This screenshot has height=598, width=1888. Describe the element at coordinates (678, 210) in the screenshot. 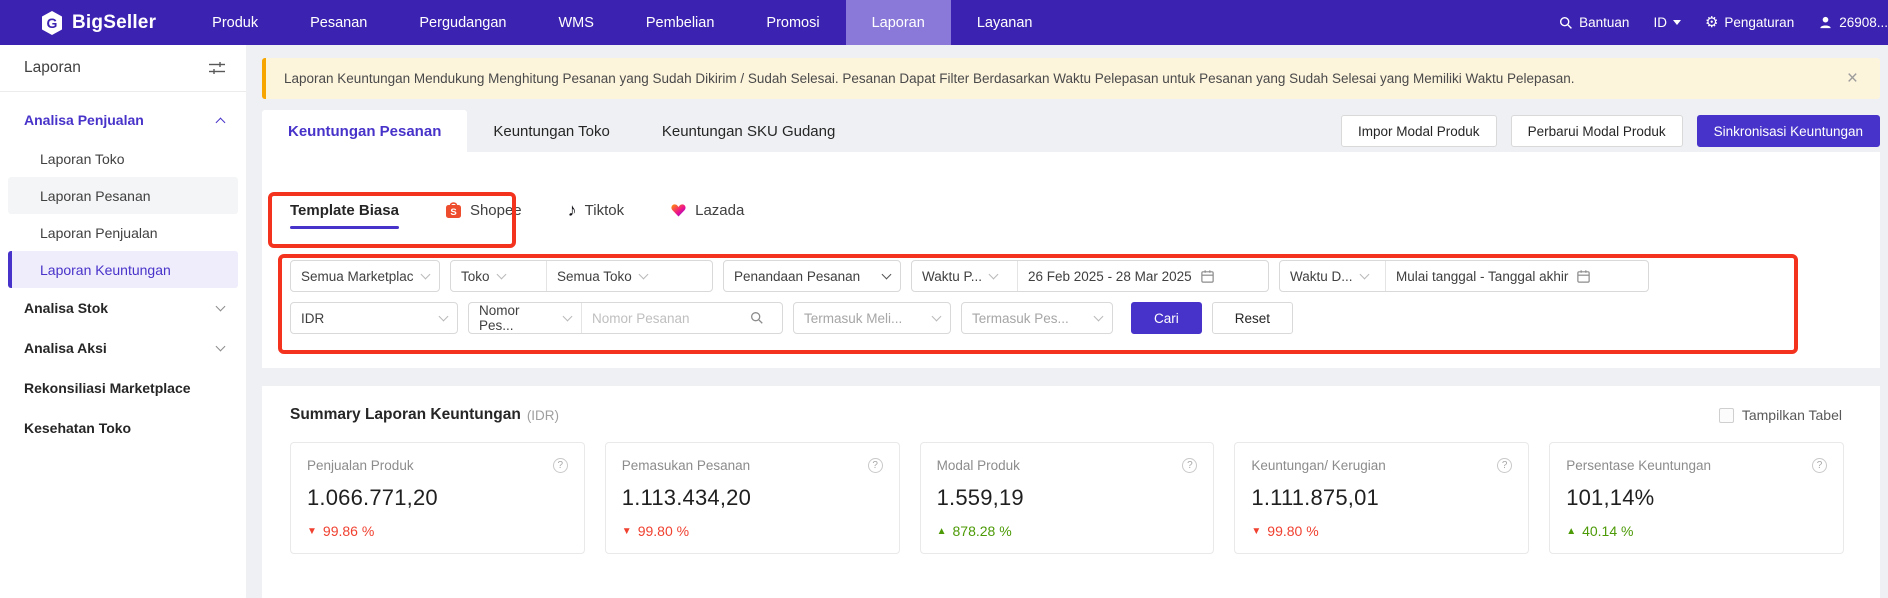

I see `lazada-icon` at that location.